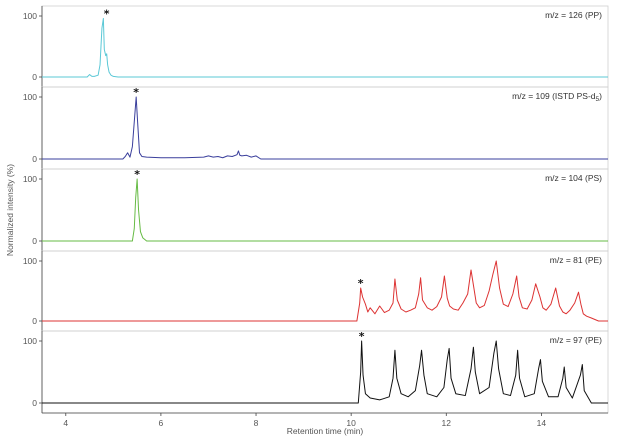  What do you see at coordinates (10, 210) in the screenshot?
I see `y-axis-label: Normalized intensity (%)` at bounding box center [10, 210].